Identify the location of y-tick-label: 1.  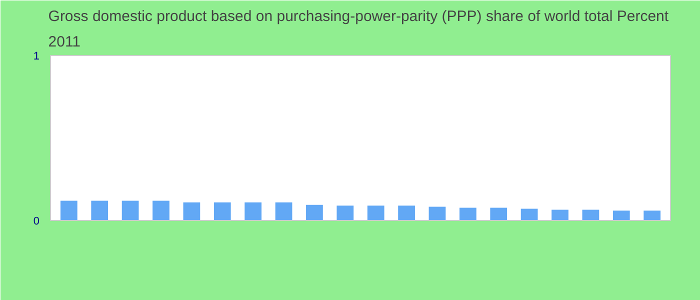
(36, 56).